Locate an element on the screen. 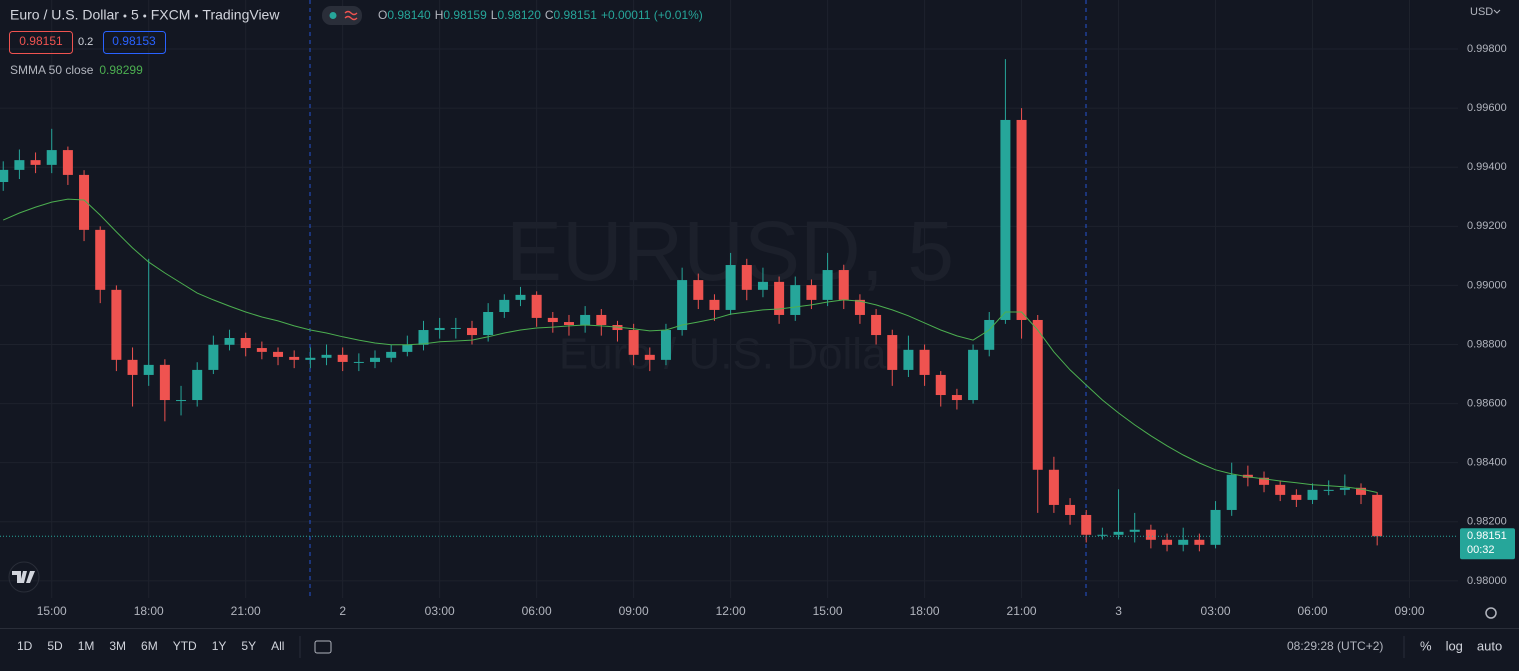  scale-option: % is located at coordinates (1426, 645).